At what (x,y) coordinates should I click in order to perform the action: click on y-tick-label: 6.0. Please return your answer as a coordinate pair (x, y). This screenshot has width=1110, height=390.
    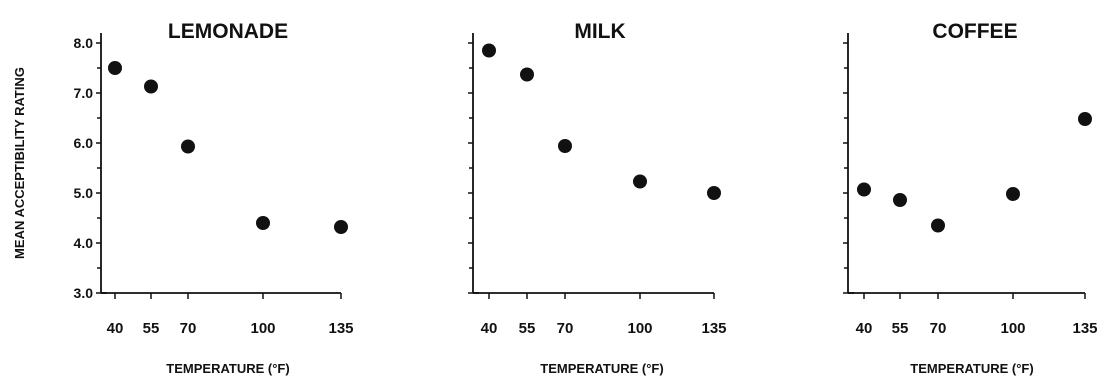
    Looking at the image, I should click on (84, 143).